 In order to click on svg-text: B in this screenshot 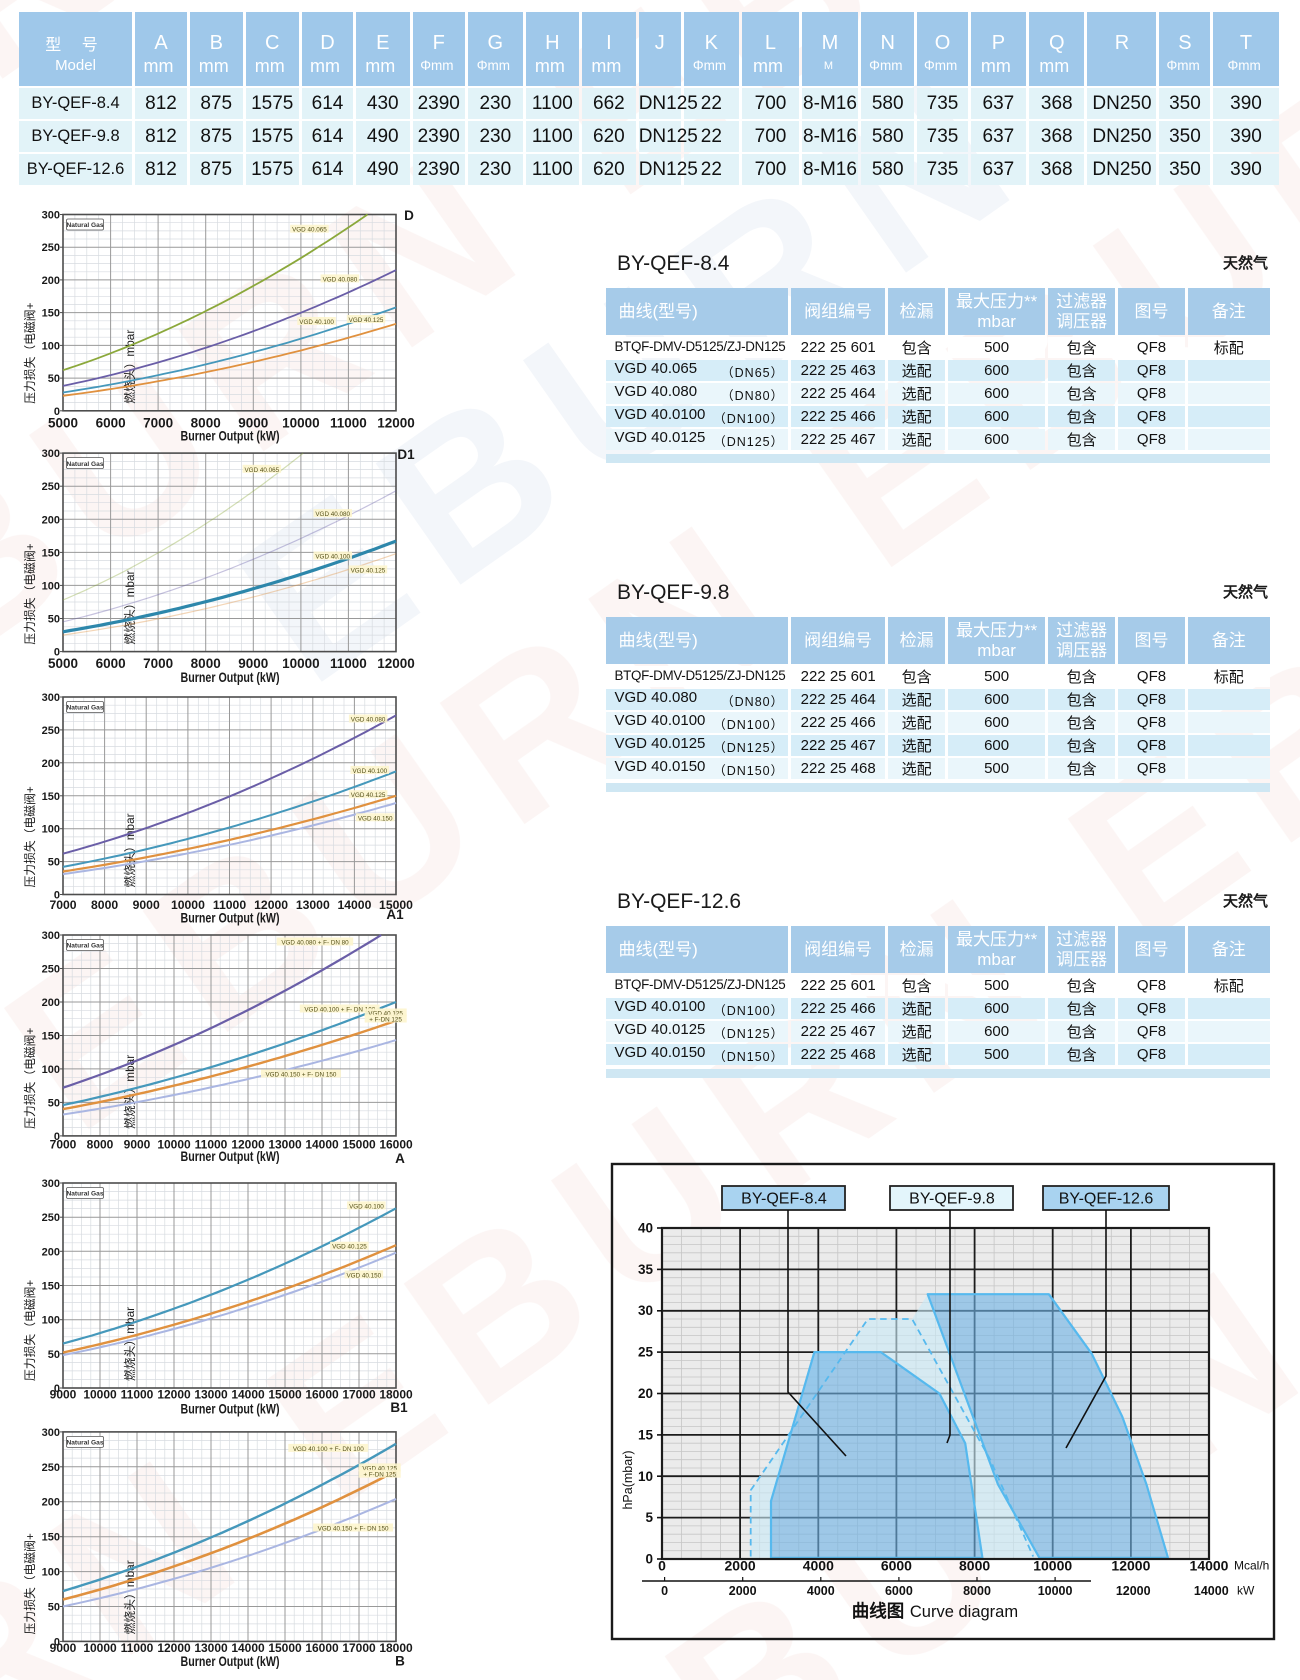, I will do `click(400, 1660)`.